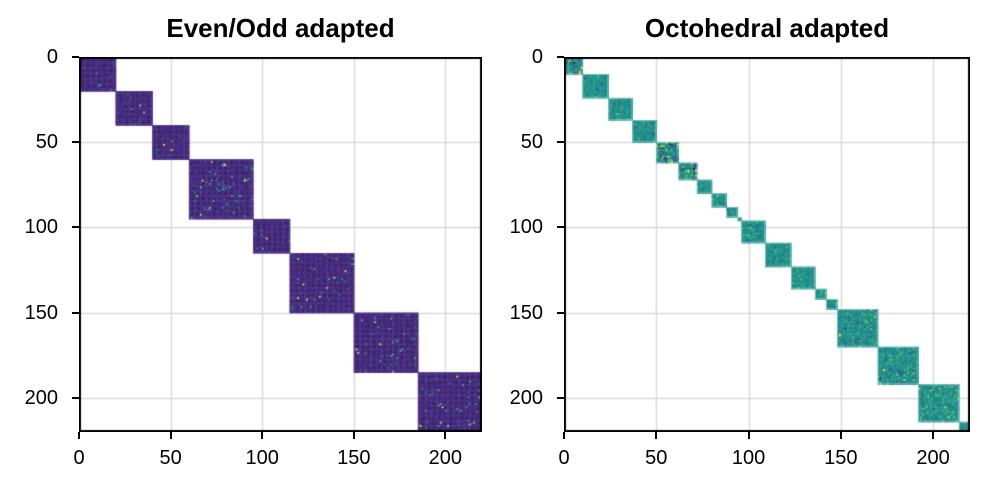  I want to click on plot-title-octohedral: Octohedral adapted, so click(767, 28).